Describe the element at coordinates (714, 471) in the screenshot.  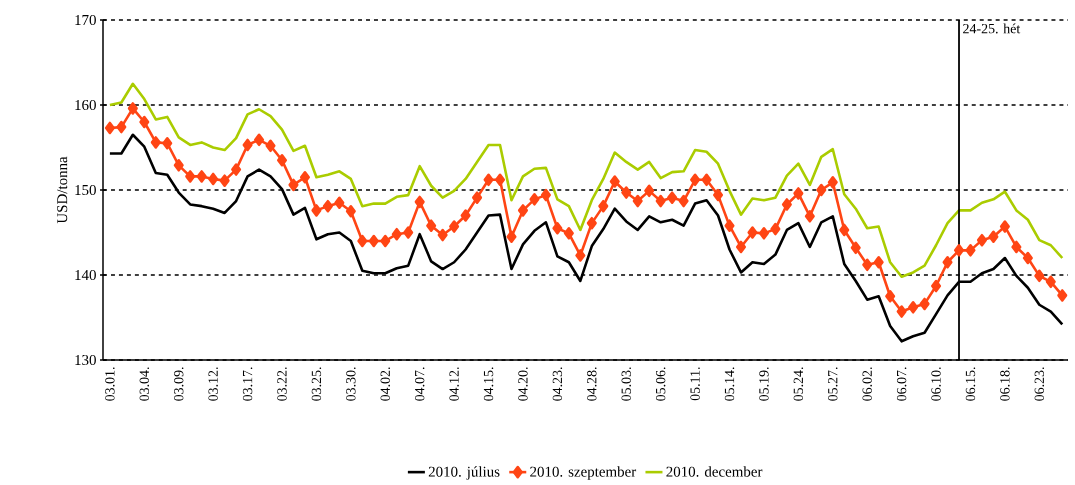
I see `legend-label: 2010. december` at that location.